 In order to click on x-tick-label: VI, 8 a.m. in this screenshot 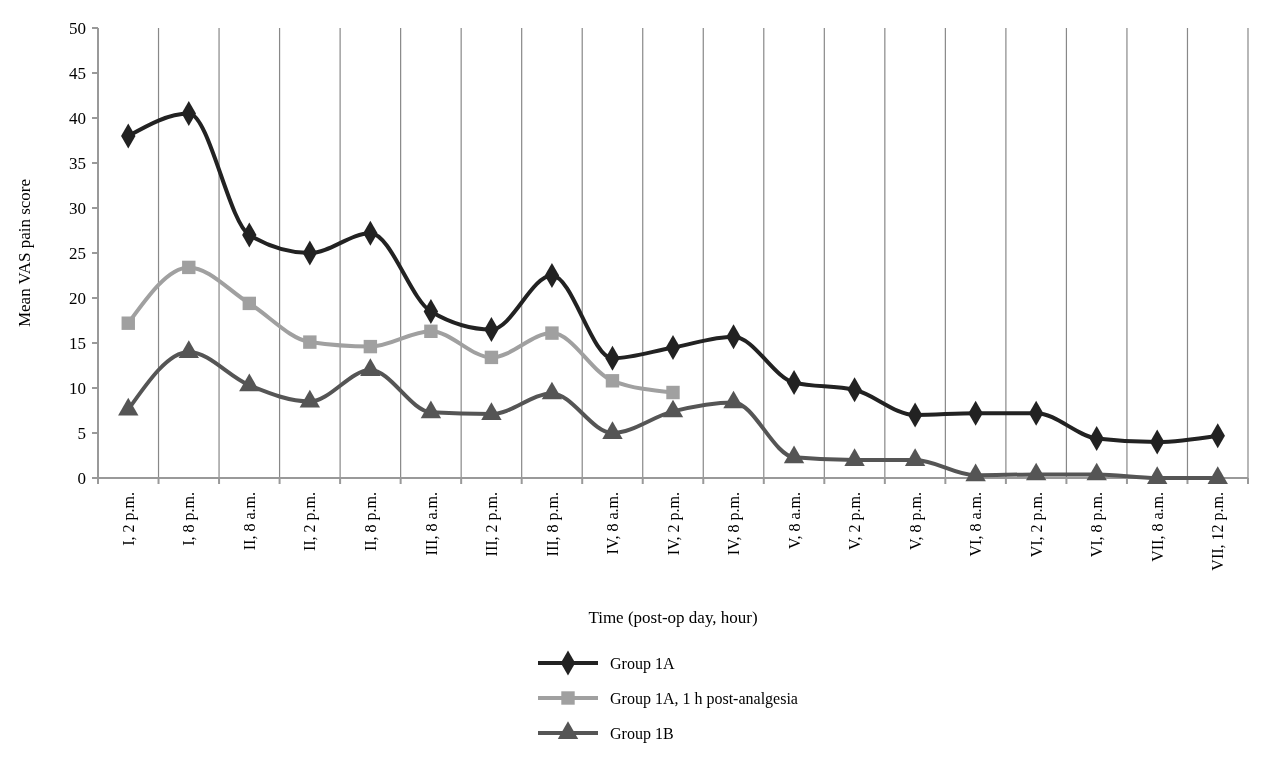, I will do `click(976, 524)`.